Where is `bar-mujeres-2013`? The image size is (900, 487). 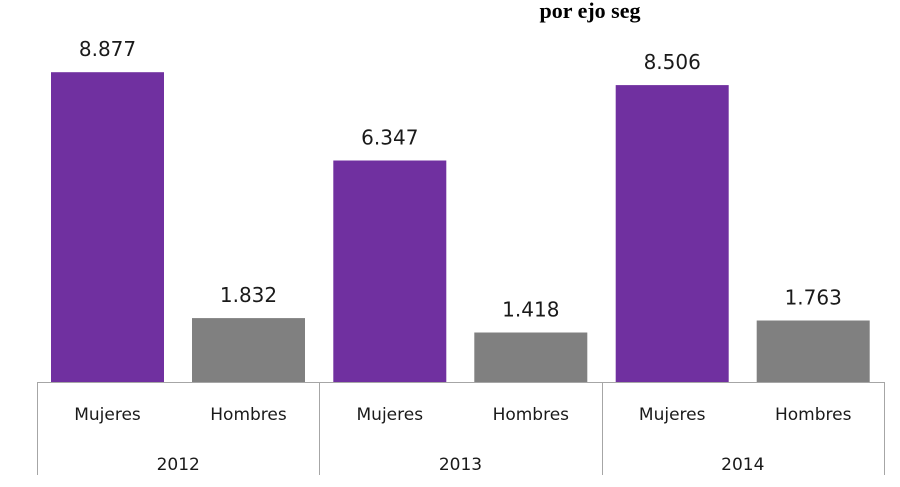
bar-mujeres-2013 is located at coordinates (390, 271).